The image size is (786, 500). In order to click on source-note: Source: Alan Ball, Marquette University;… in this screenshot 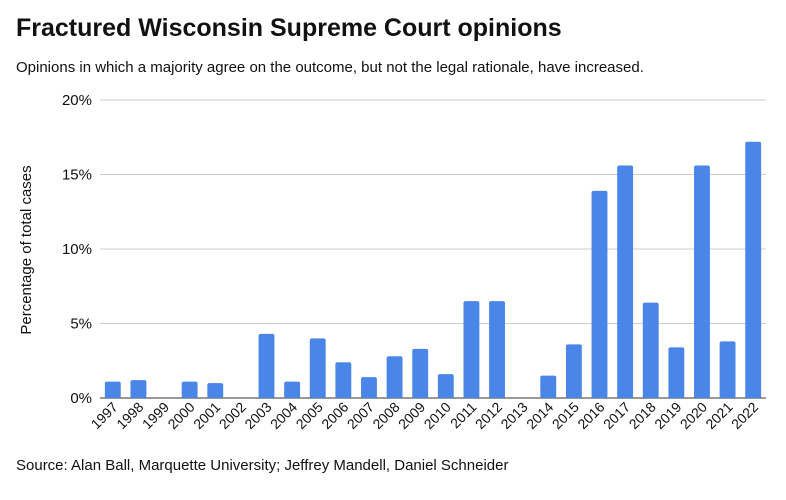, I will do `click(262, 465)`.